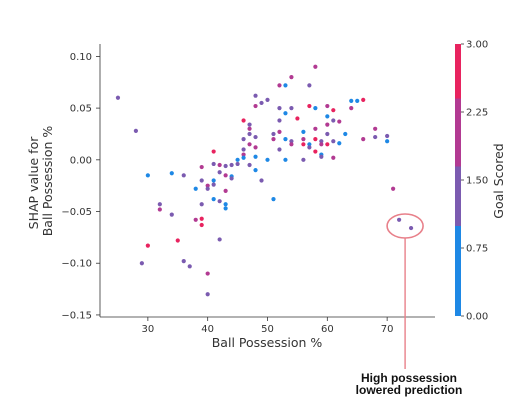 Image resolution: width=516 pixels, height=414 pixels. I want to click on annotation-circle, so click(405, 226).